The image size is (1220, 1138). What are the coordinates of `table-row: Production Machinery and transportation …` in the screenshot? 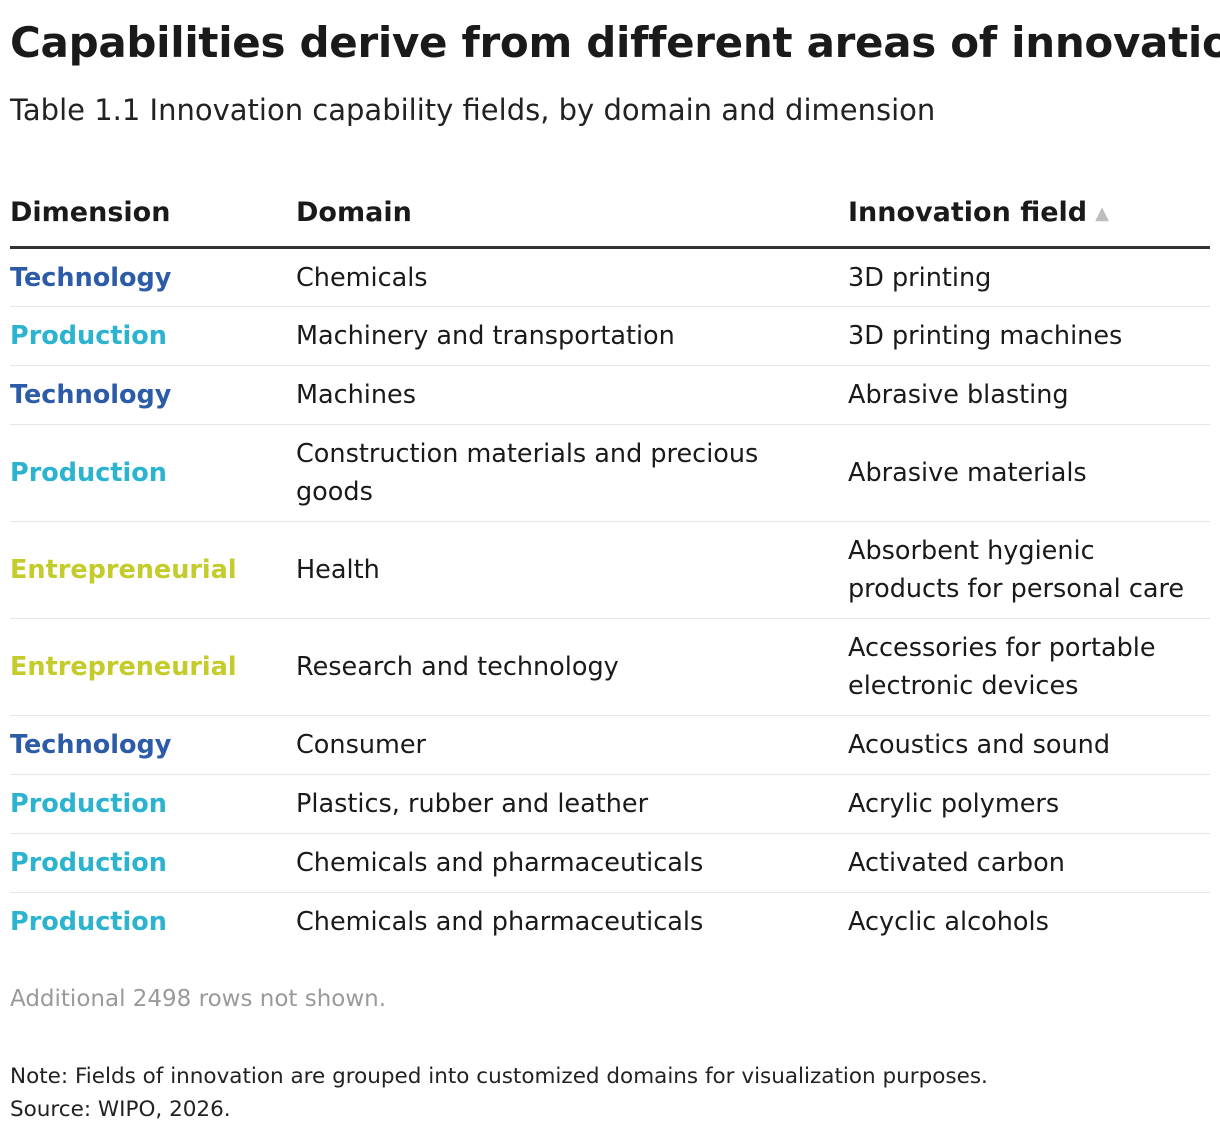 It's located at (610, 336).